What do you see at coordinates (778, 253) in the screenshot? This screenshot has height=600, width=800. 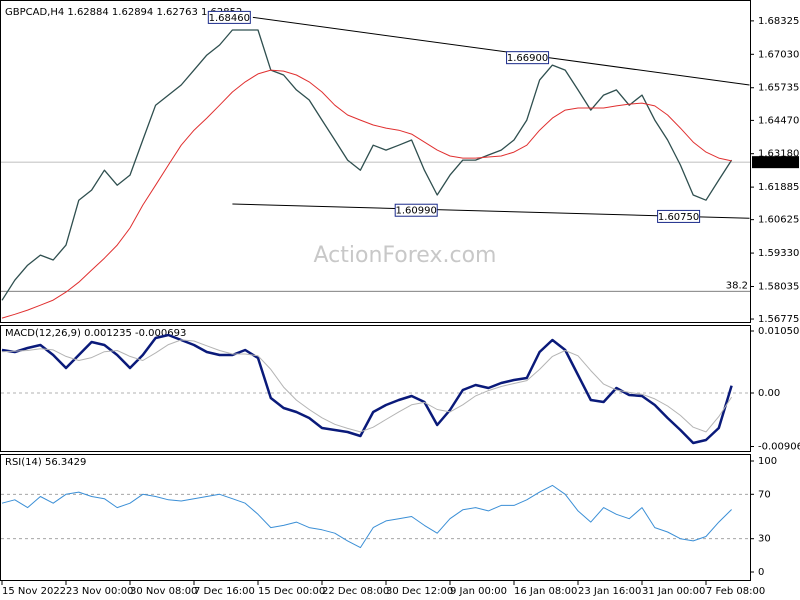 I see `y-tick-label: 1.59330` at bounding box center [778, 253].